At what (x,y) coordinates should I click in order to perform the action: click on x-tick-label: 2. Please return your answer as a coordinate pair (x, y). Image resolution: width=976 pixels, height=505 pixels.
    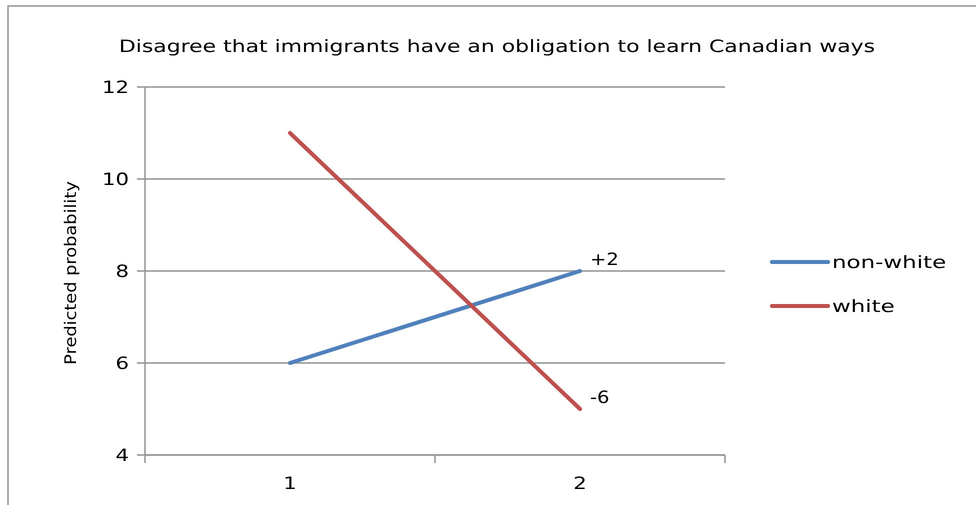
    Looking at the image, I should click on (580, 483).